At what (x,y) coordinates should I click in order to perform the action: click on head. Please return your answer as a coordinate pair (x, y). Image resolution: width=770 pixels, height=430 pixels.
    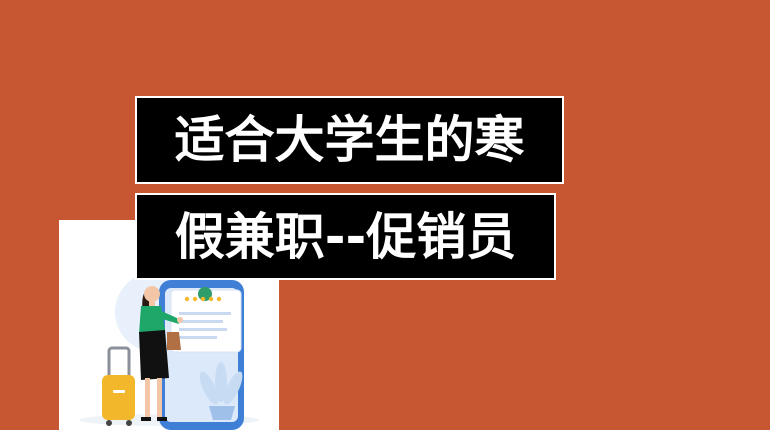
    Looking at the image, I should click on (152, 294).